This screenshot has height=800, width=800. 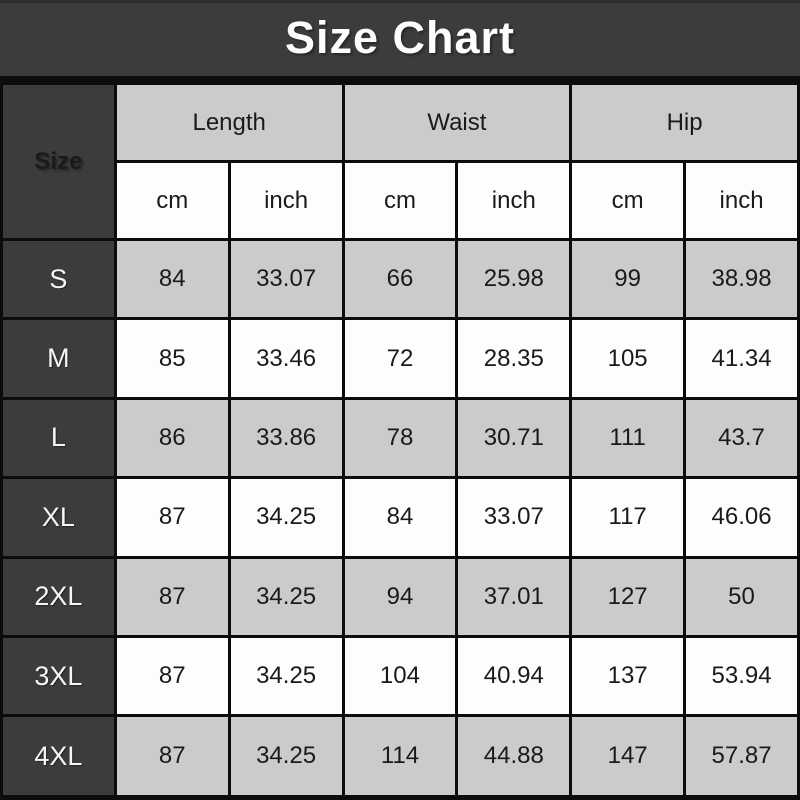 What do you see at coordinates (628, 438) in the screenshot?
I see `value-cell: 111` at bounding box center [628, 438].